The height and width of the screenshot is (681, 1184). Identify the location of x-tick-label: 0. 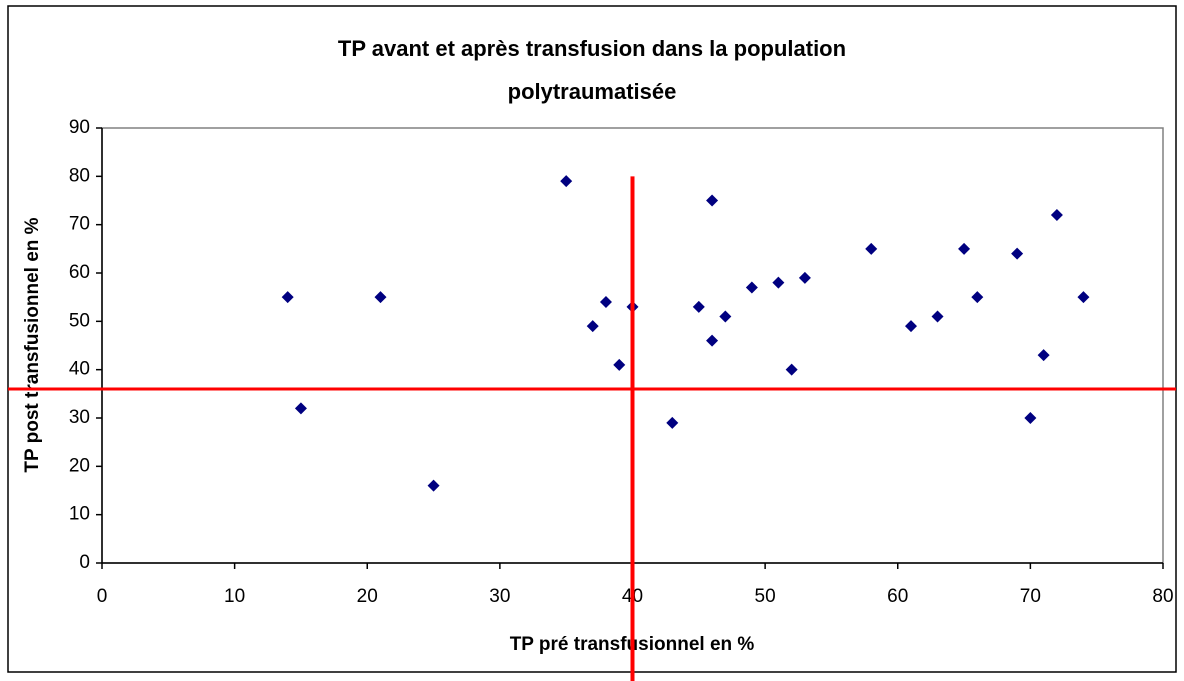
(102, 596).